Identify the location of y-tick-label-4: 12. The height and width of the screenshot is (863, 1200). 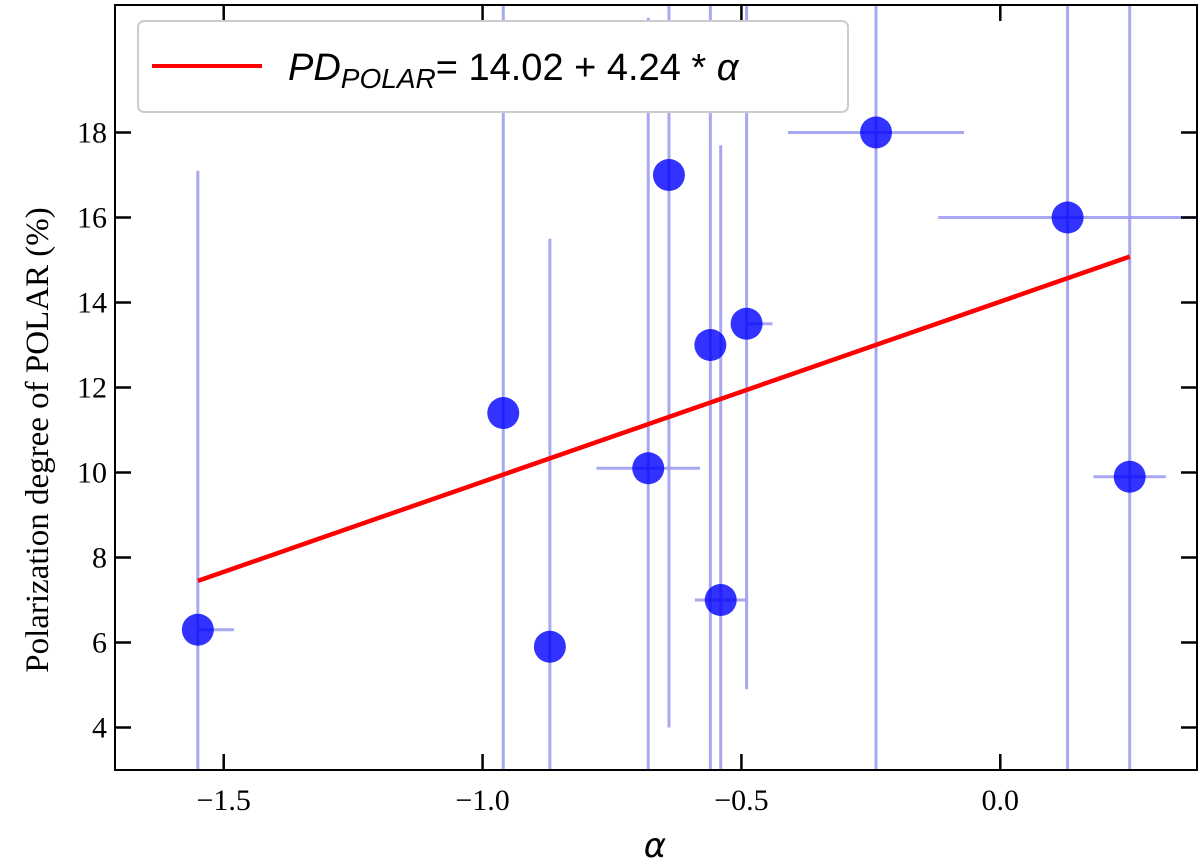
(92, 388).